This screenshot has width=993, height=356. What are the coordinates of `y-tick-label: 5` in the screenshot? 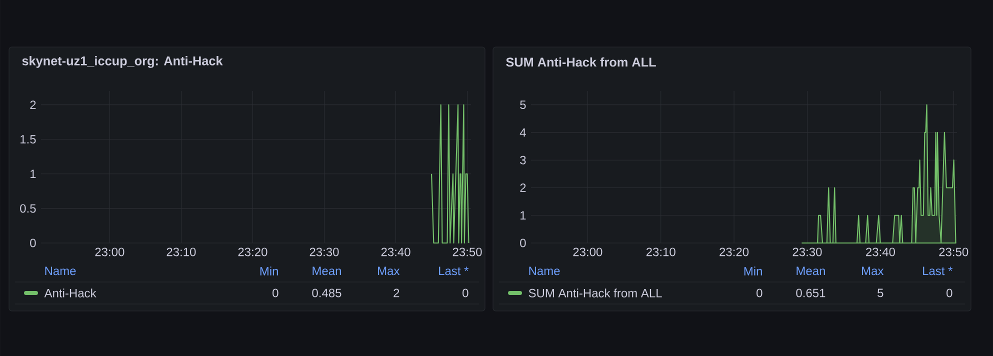 It's located at (523, 105).